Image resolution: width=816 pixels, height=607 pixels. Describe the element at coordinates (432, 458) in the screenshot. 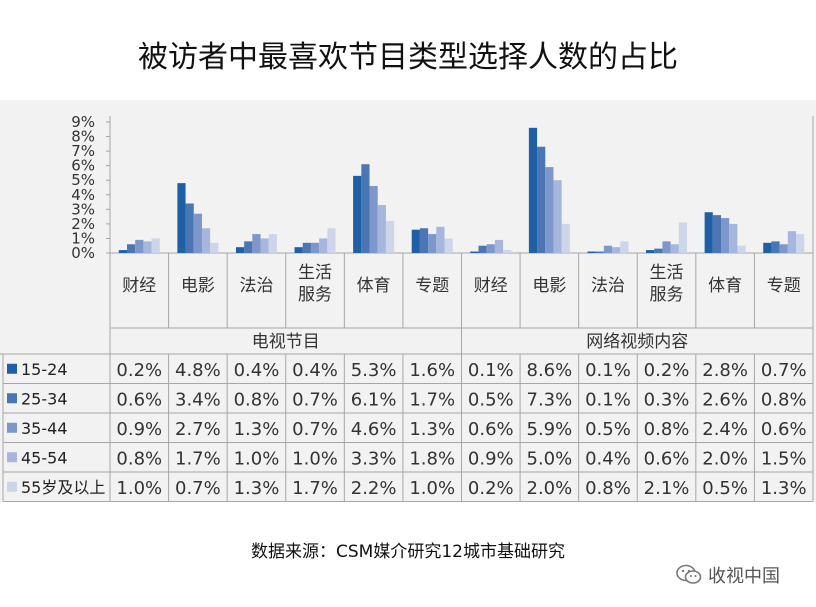

I see `table-cell: 1.8%` at that location.